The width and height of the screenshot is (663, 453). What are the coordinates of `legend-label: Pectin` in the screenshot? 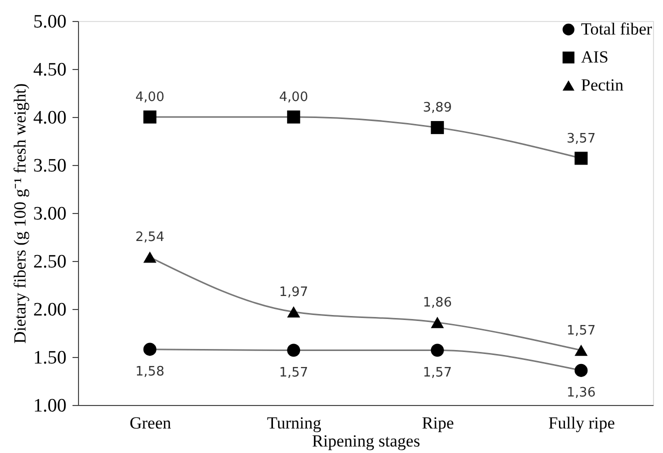 It's located at (602, 85).